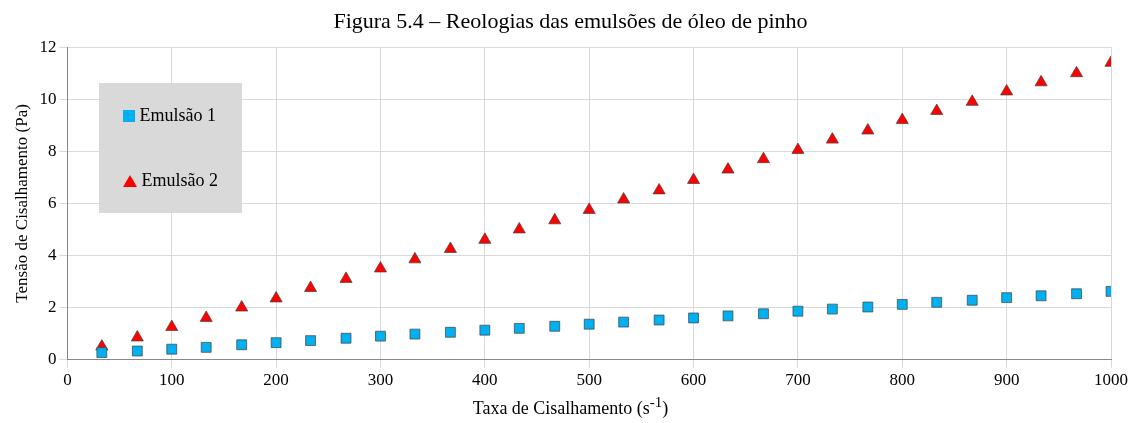 The image size is (1141, 423). Describe the element at coordinates (589, 380) in the screenshot. I see `x-tick-label: 500` at that location.